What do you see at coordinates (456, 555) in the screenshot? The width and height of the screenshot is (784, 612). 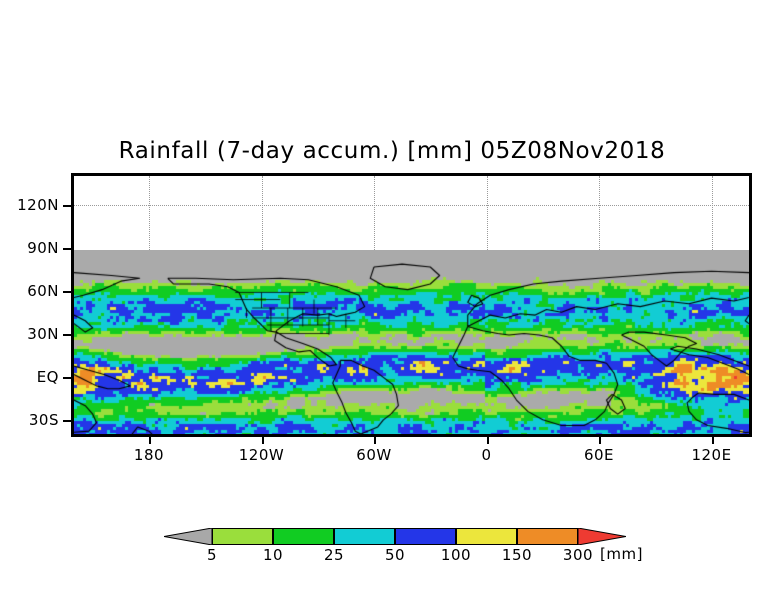 I see `colorbar-tick-label: 100` at bounding box center [456, 555].